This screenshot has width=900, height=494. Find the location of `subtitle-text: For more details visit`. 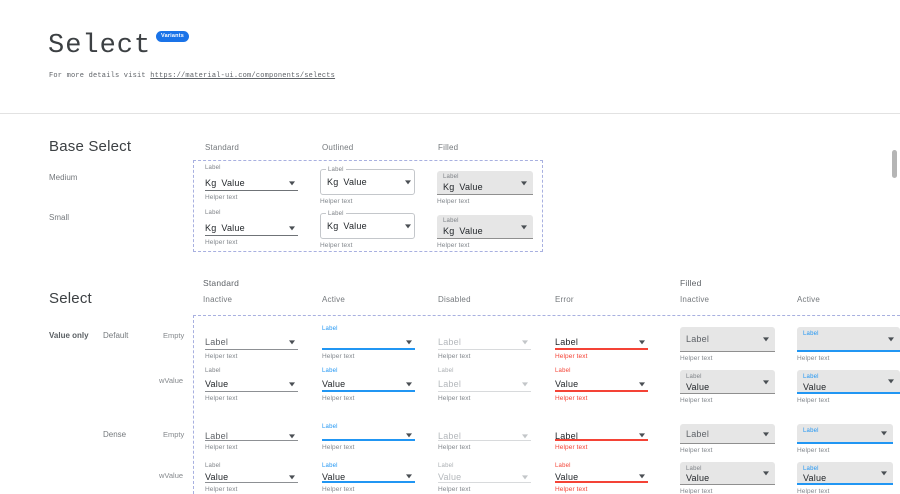

subtitle-text: For more details visit is located at coordinates (100, 76).